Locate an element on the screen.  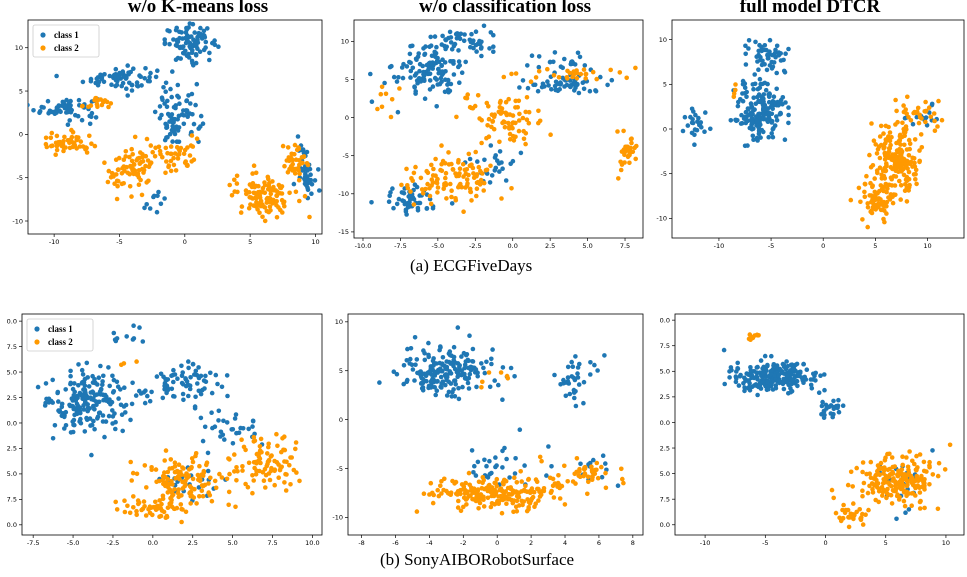
y-tick-label: 7.5 is located at coordinates (12, 500).